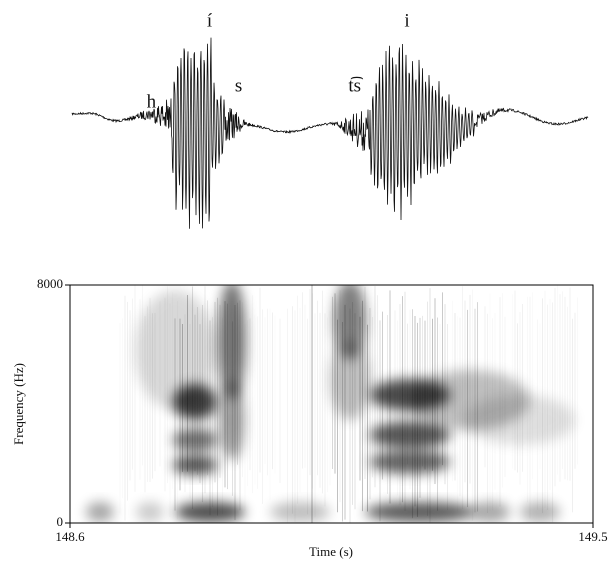 The height and width of the screenshot is (563, 608). I want to click on segment-label: í, so click(210, 20).